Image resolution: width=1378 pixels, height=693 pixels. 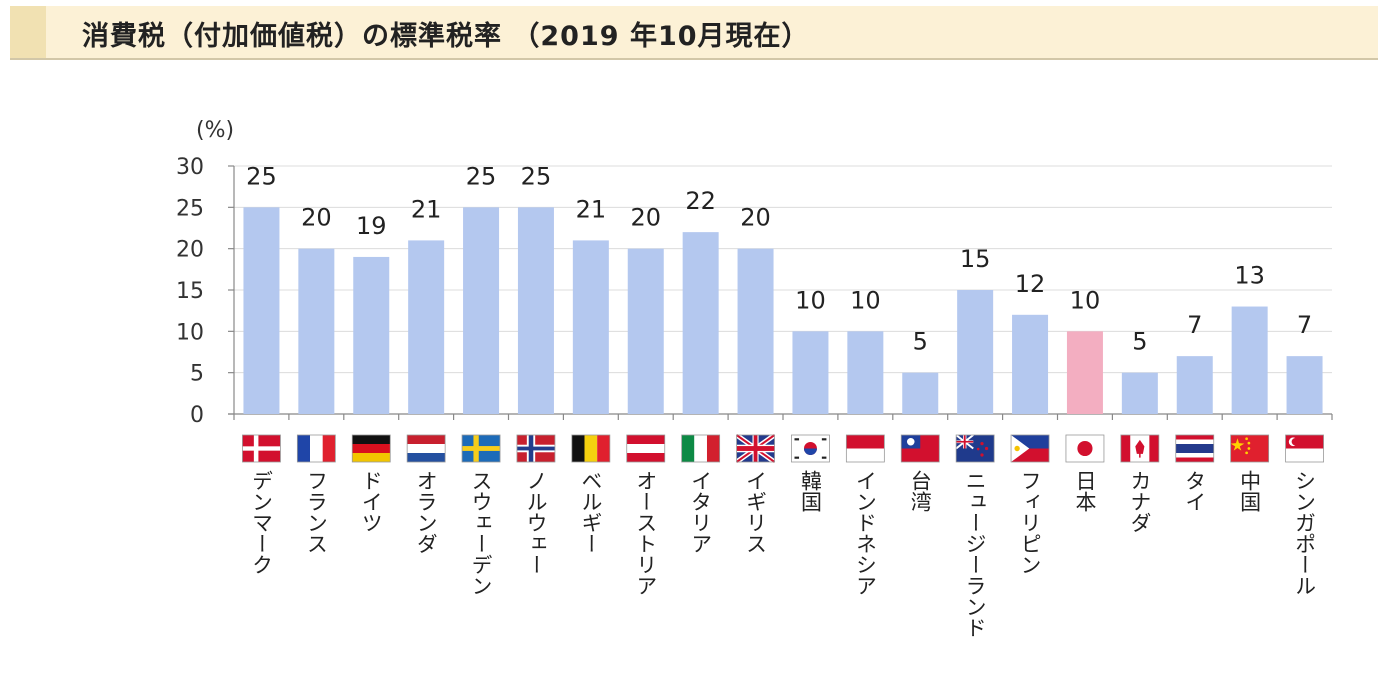 I want to click on italy-flag, so click(x=701, y=448).